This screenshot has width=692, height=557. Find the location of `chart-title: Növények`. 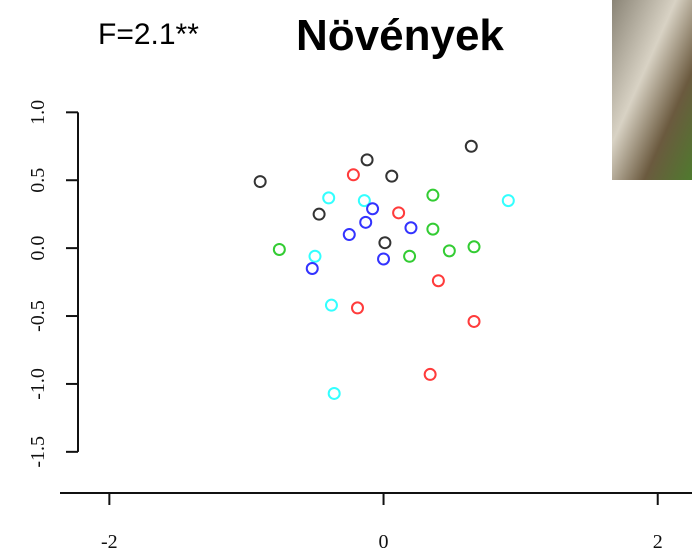

chart-title: Növények is located at coordinates (400, 35).